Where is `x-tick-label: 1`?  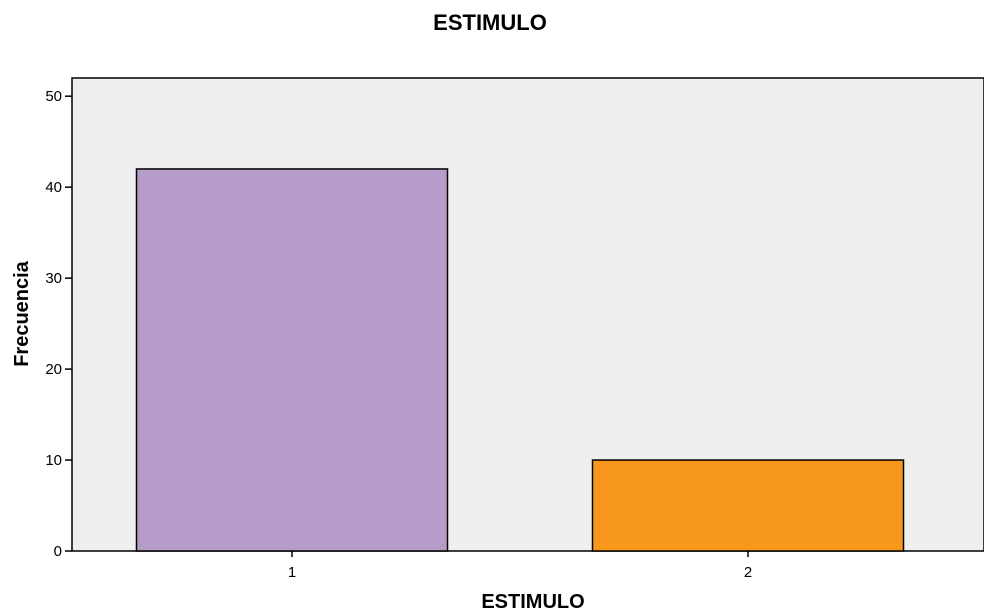
x-tick-label: 1 is located at coordinates (292, 572).